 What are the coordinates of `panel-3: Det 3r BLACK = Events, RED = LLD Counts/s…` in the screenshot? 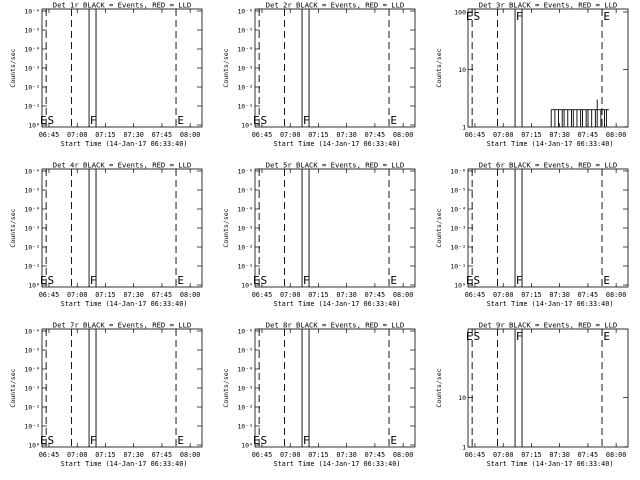 It's located at (532, 74).